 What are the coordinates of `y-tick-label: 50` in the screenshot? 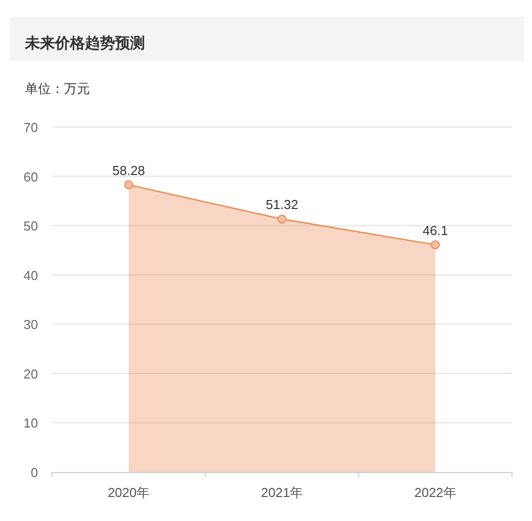 It's located at (31, 226).